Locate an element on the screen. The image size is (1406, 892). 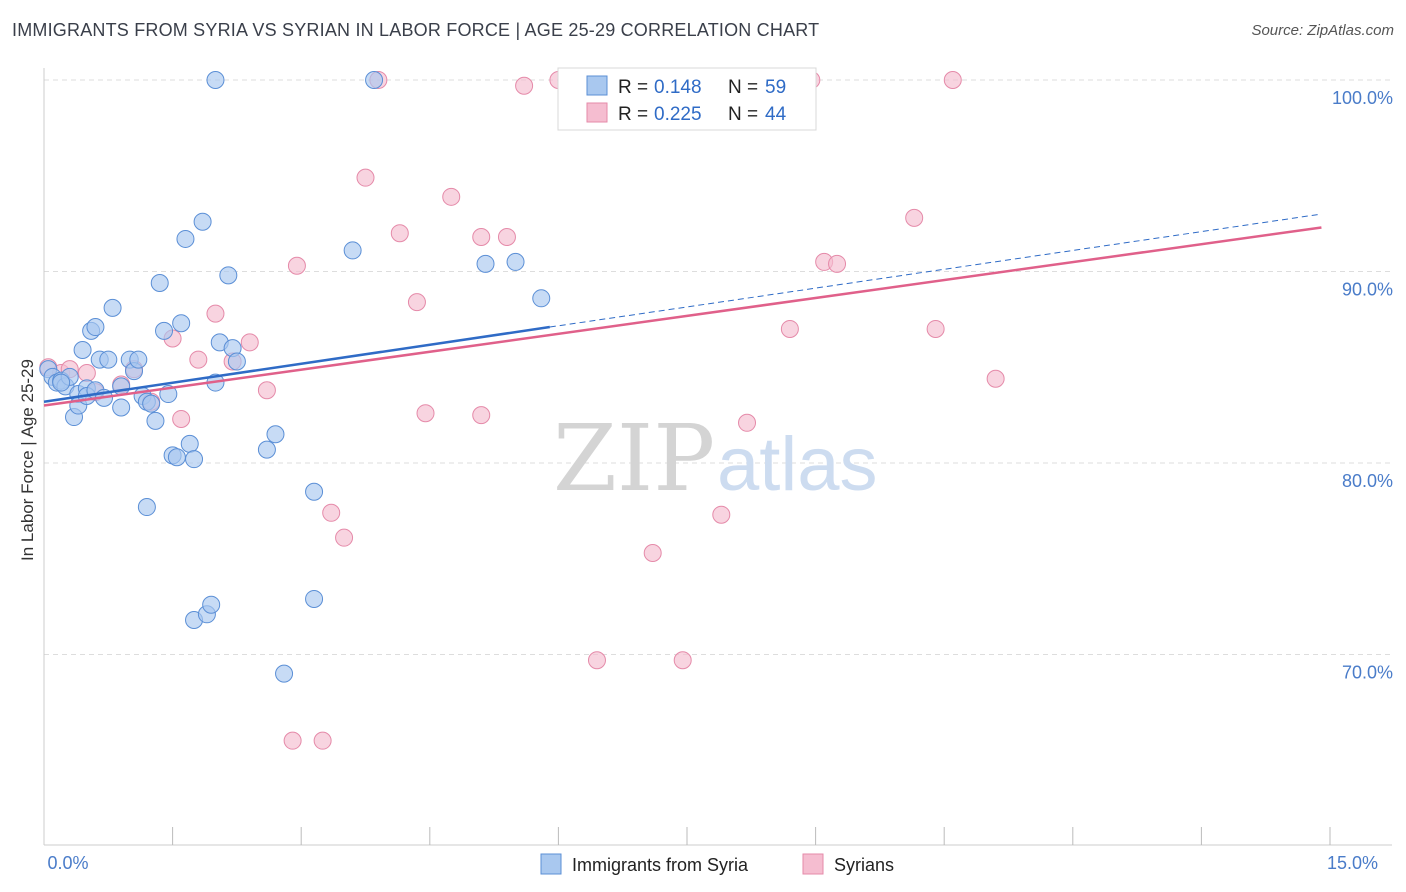
legend-swatch-pink is located at coordinates (597, 112).